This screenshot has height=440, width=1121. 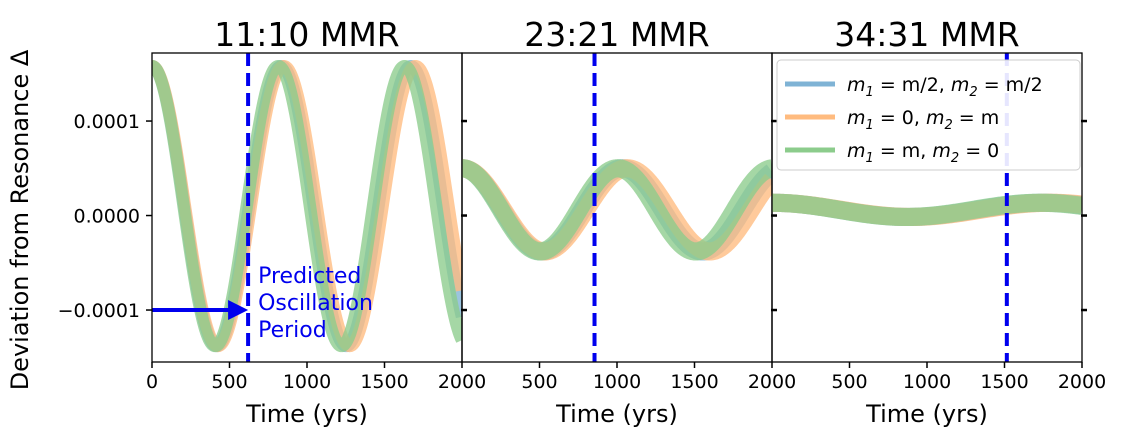 I want to click on legend-frame, so click(x=928, y=115).